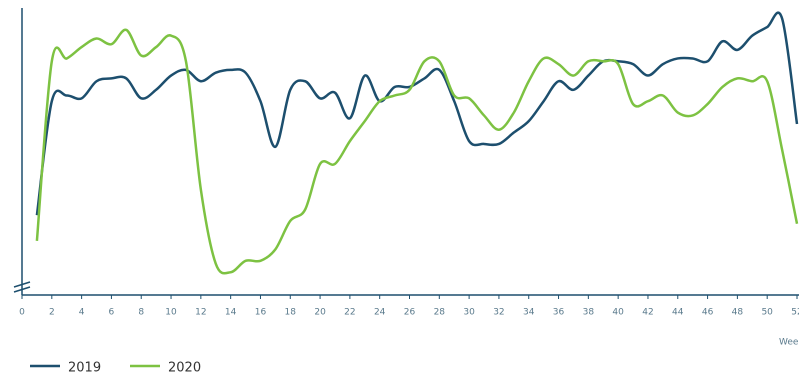 The width and height of the screenshot is (799, 378). I want to click on x-tick-label: 22, so click(349, 313).